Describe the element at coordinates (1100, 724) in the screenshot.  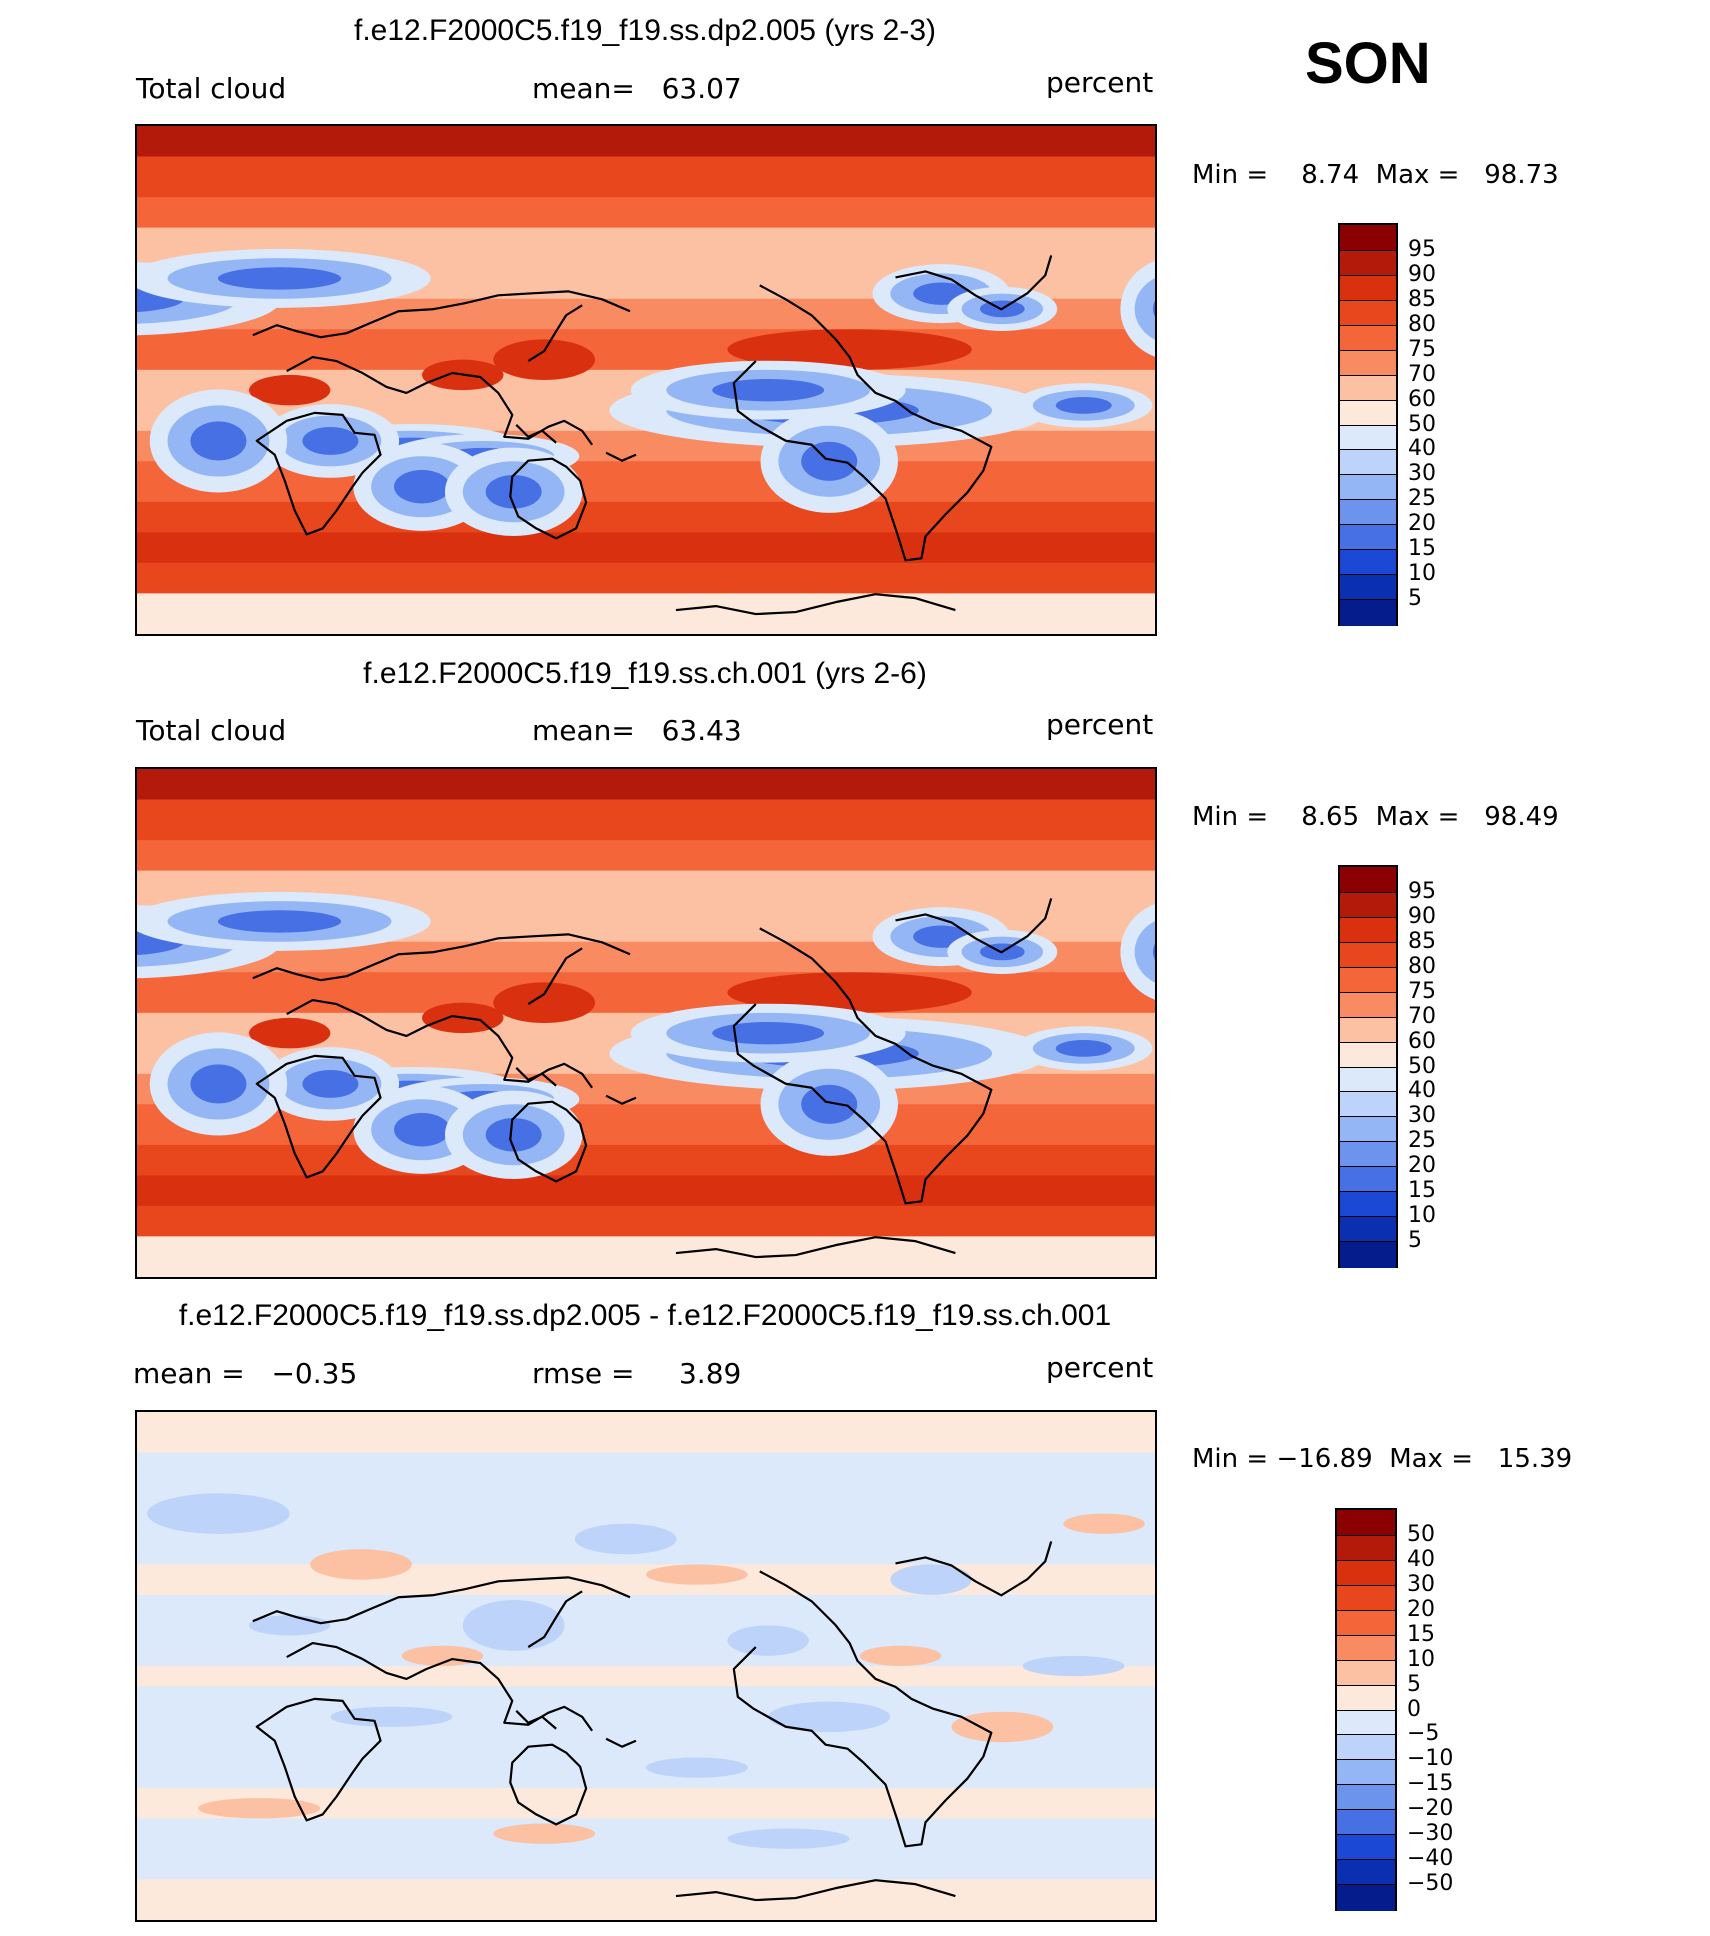
I see `panel2-units: percent` at that location.